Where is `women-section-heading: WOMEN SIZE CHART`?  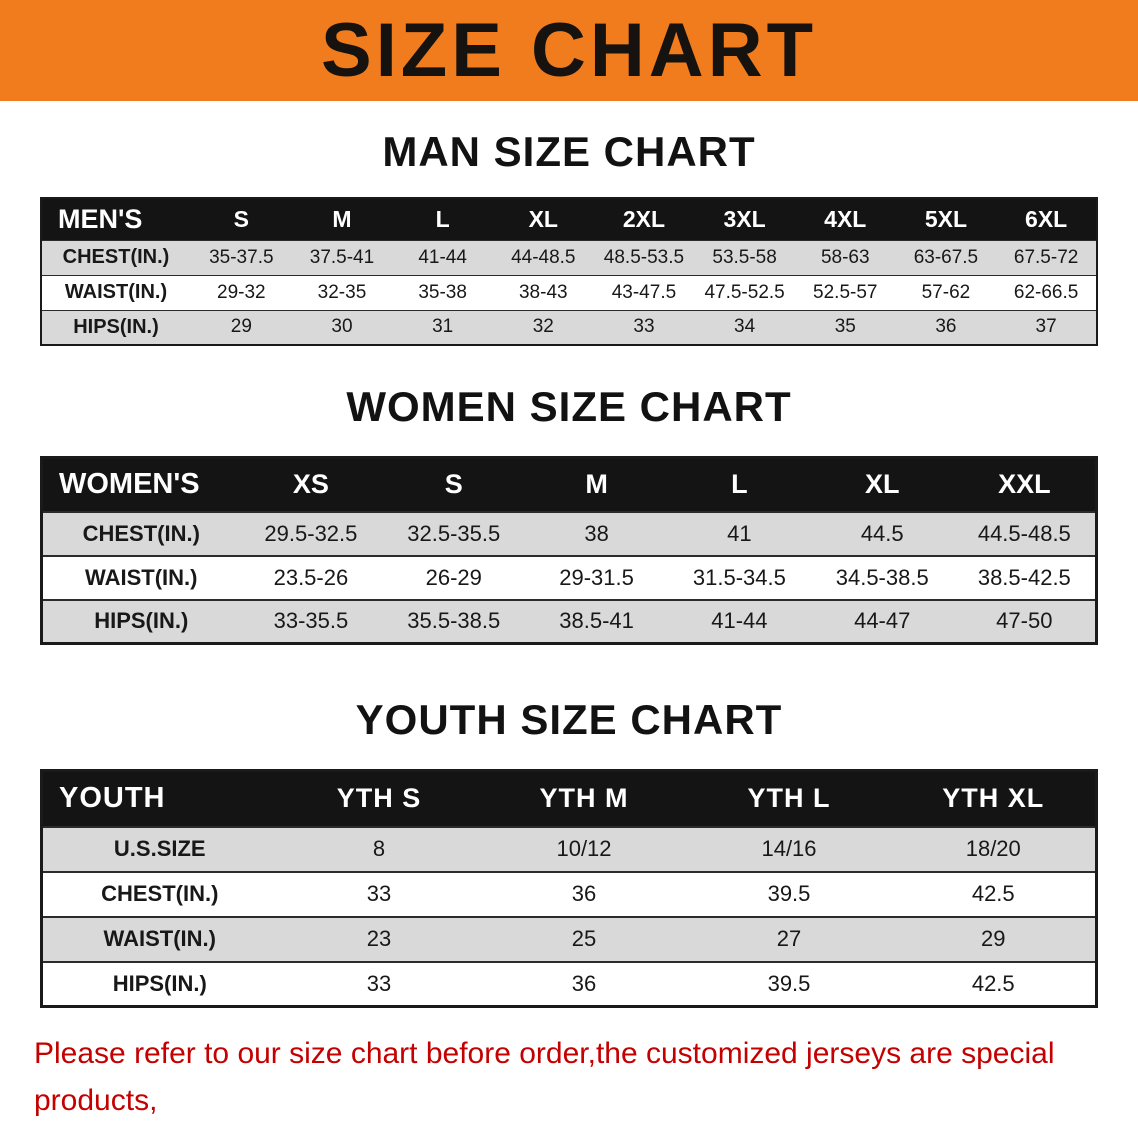
women-section-heading: WOMEN SIZE CHART is located at coordinates (569, 406).